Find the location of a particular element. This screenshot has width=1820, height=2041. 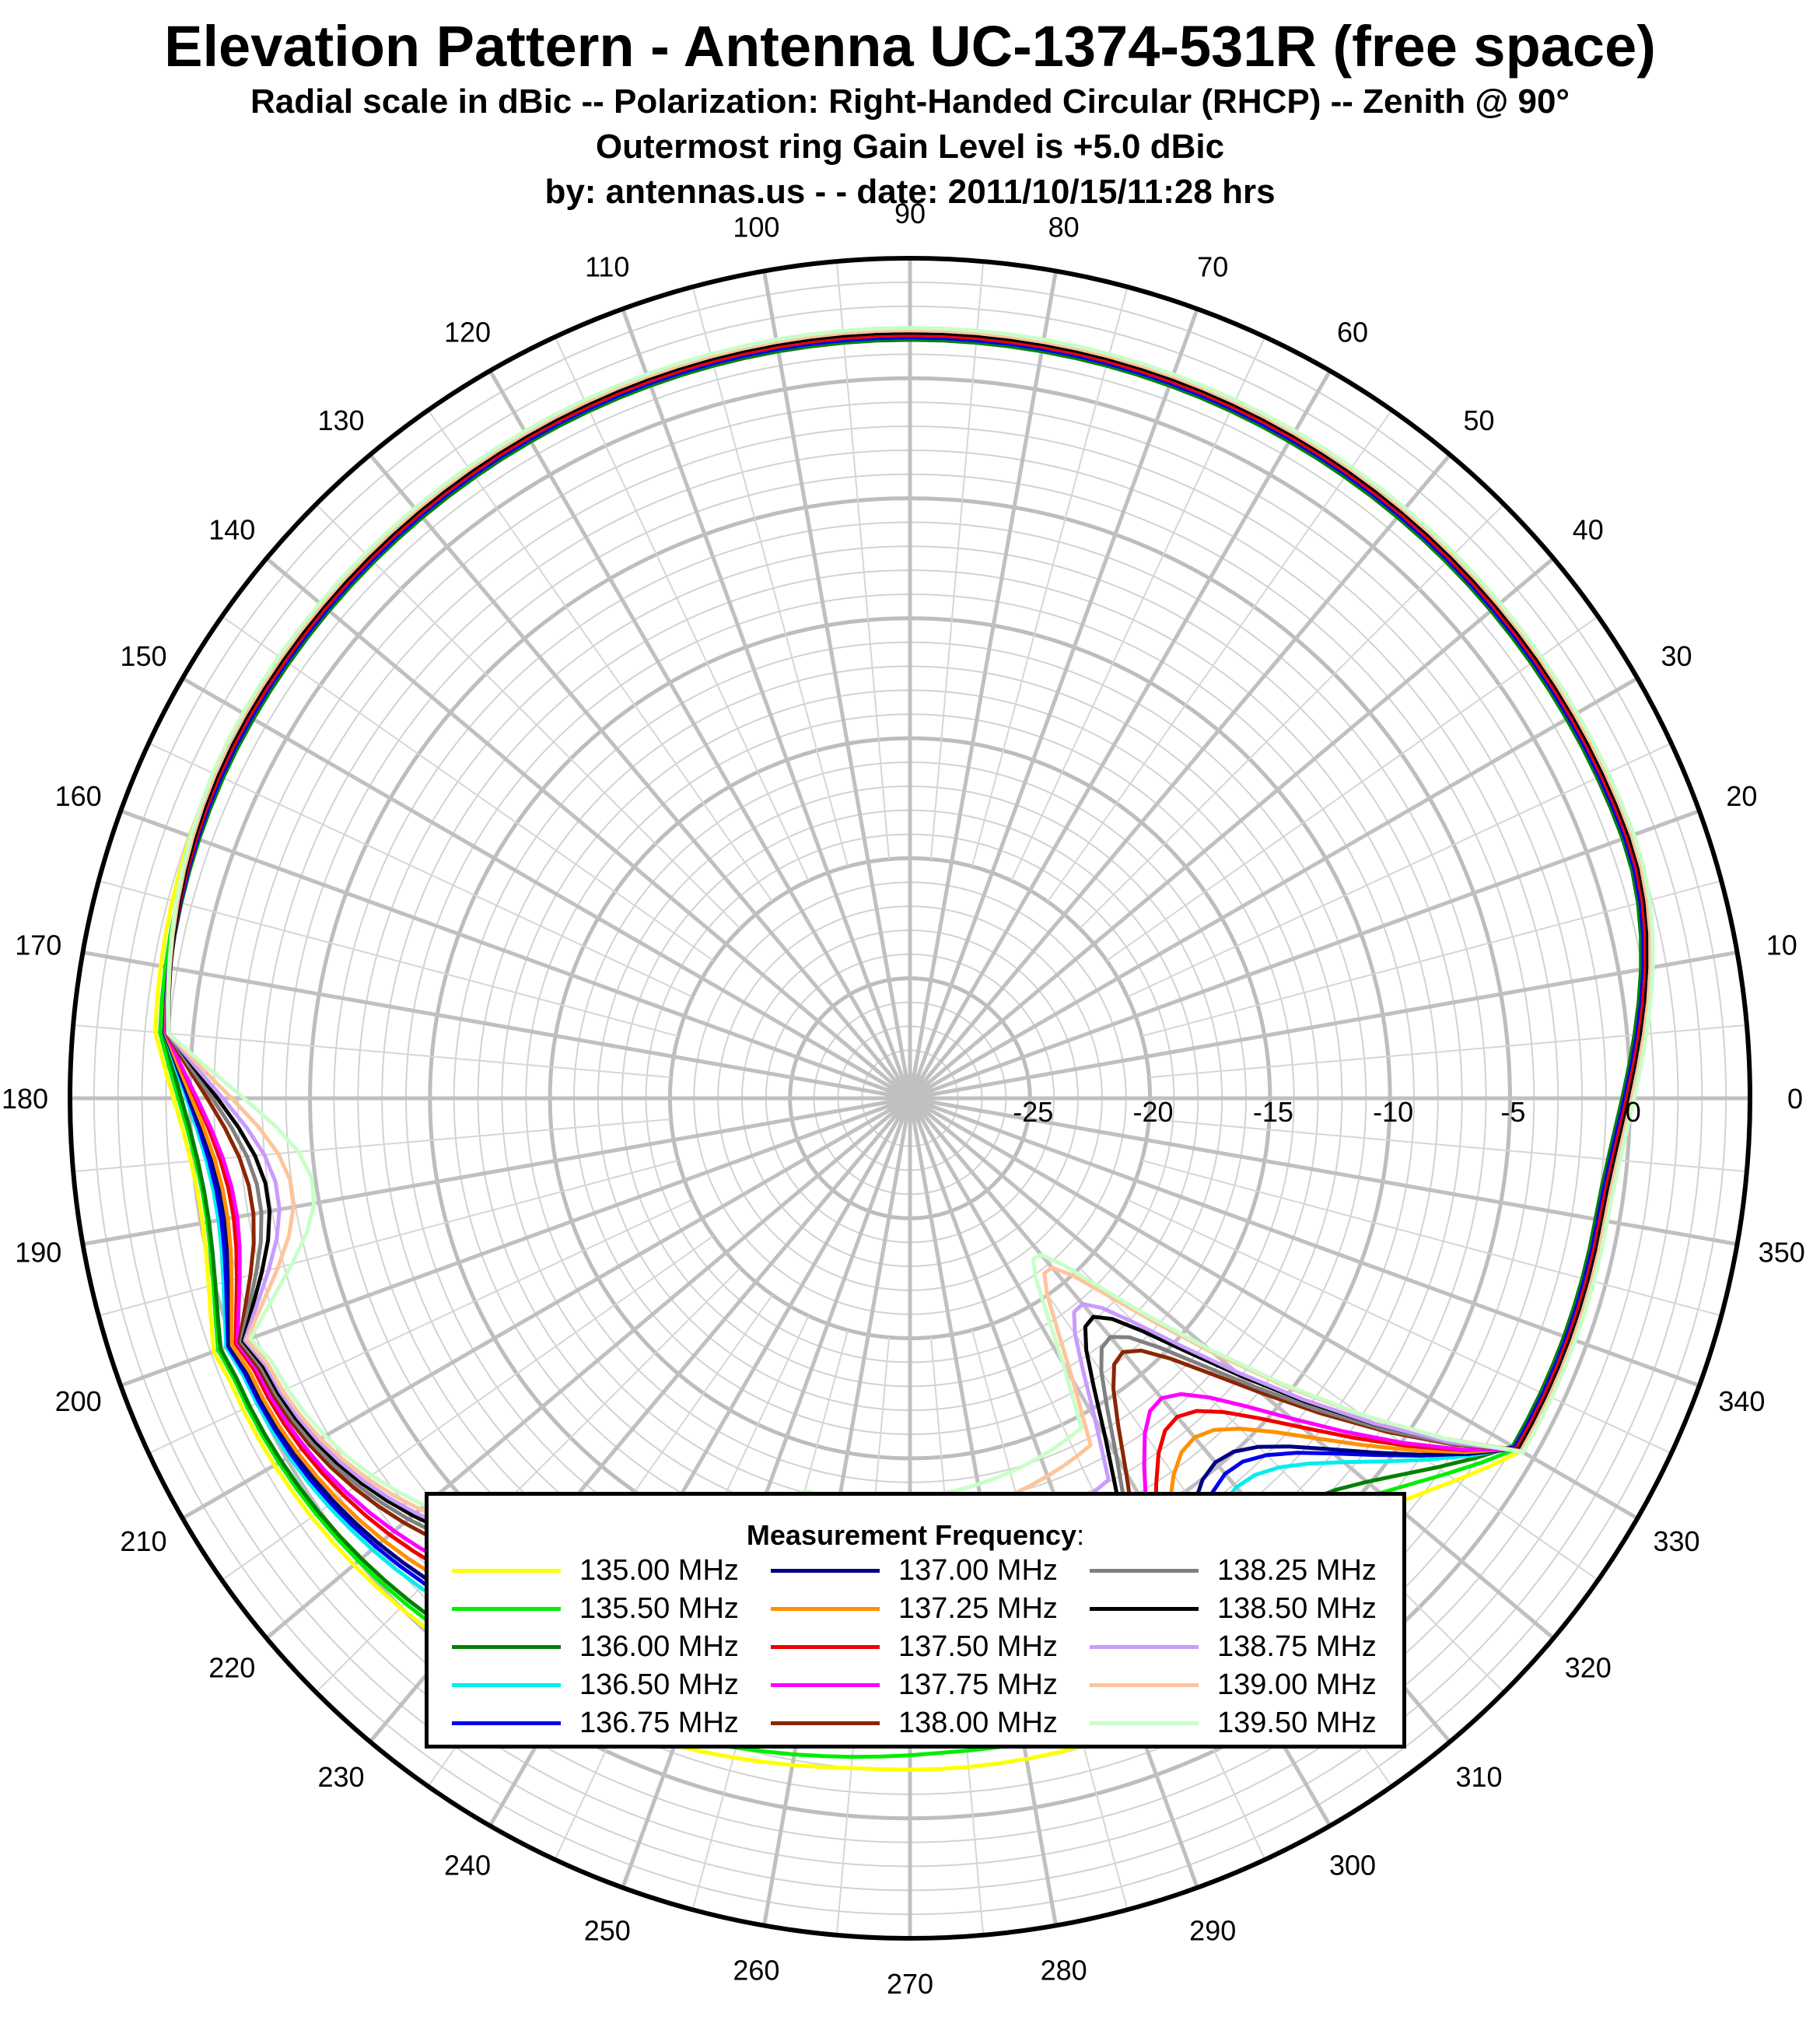

angle-tick-label: 240 is located at coordinates (468, 1866).